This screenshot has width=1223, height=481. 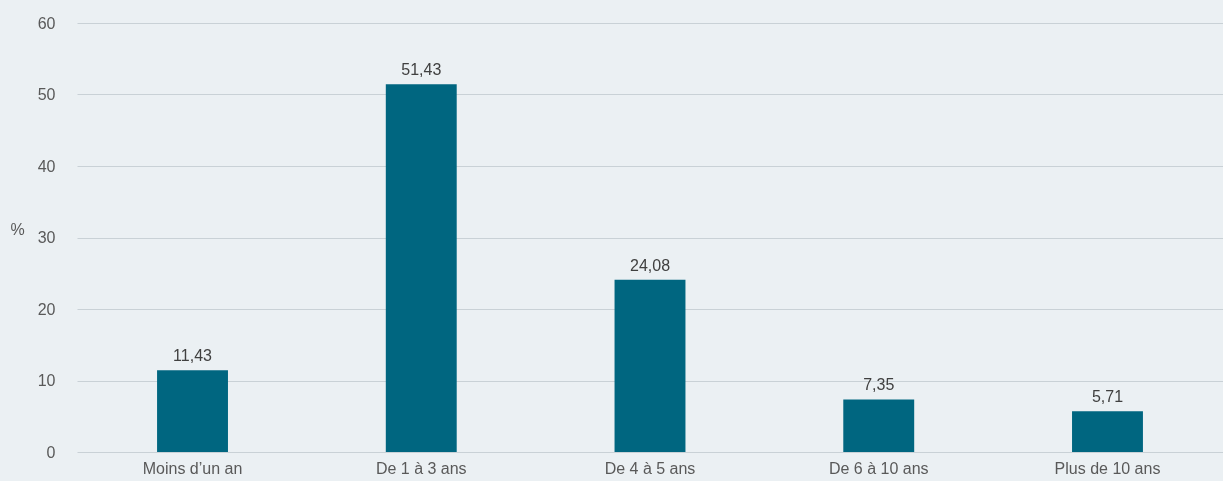 I want to click on data-label: 5,71, so click(x=1107, y=397).